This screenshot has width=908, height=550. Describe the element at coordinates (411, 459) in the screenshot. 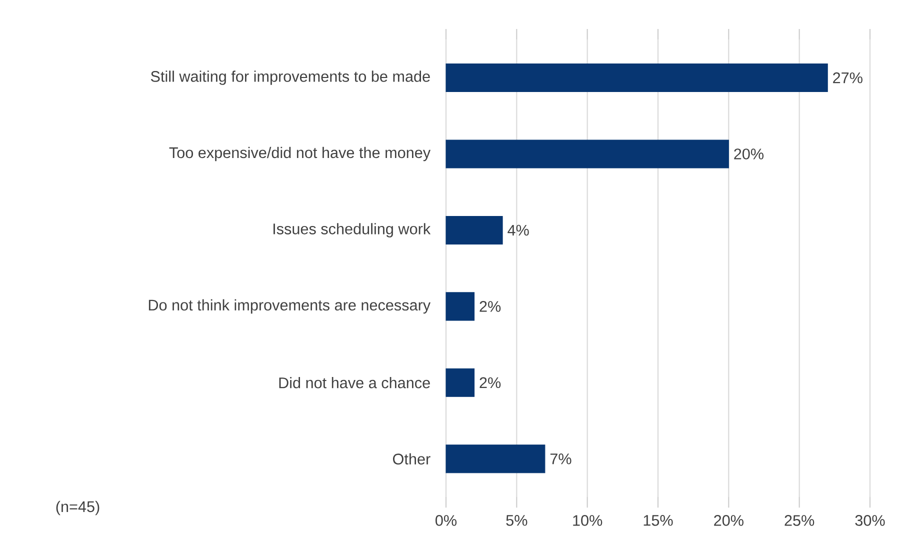

I see `y-tick-label: Other` at that location.